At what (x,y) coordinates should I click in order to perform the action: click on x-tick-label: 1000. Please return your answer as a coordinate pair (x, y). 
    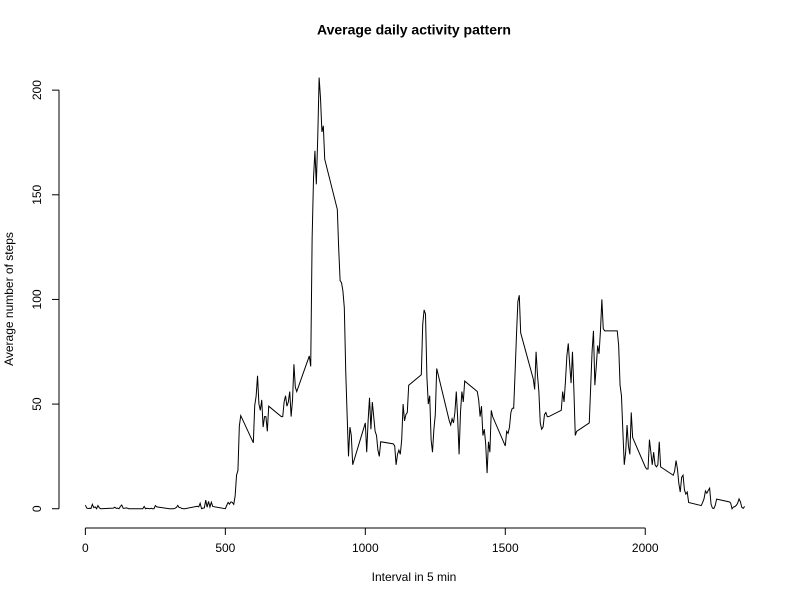
    Looking at the image, I should click on (365, 548).